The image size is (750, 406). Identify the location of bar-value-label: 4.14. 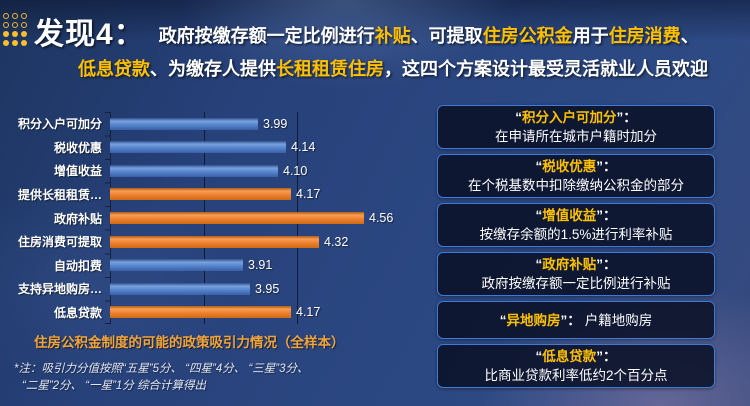
(303, 147).